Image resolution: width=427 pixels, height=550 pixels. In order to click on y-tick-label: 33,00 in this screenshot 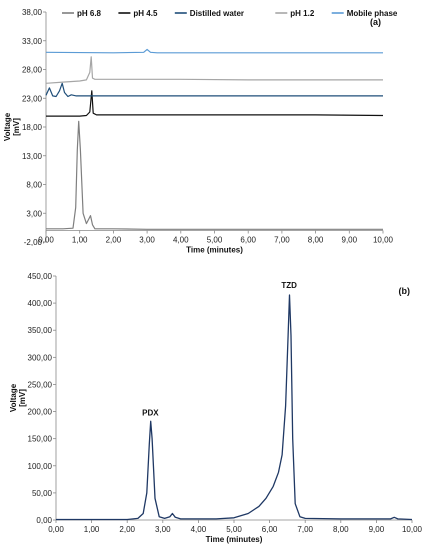, I will do `click(32, 41)`.